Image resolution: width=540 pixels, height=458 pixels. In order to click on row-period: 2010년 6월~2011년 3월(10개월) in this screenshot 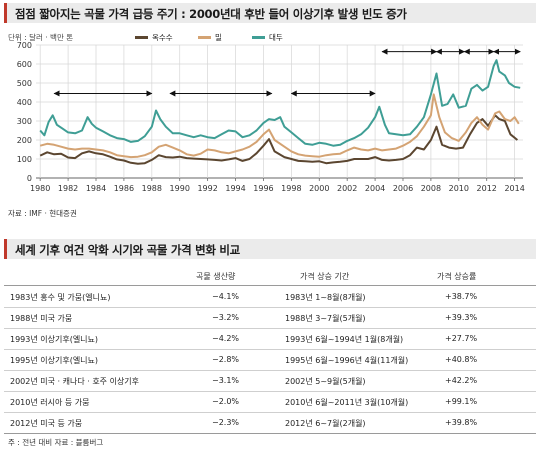, I will do `click(347, 402)`.